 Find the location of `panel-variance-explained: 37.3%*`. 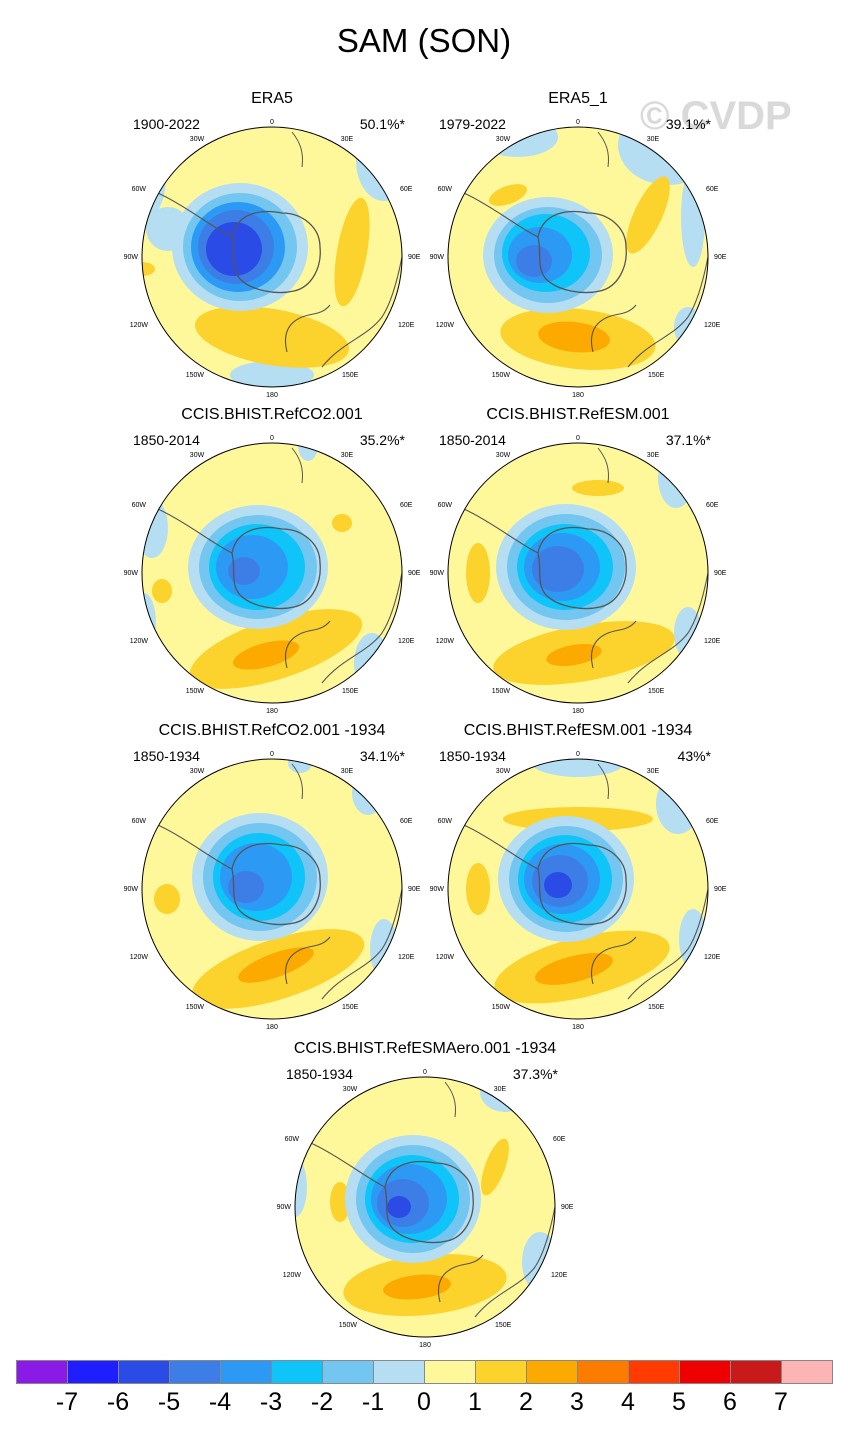

panel-variance-explained: 37.3%* is located at coordinates (535, 1074).